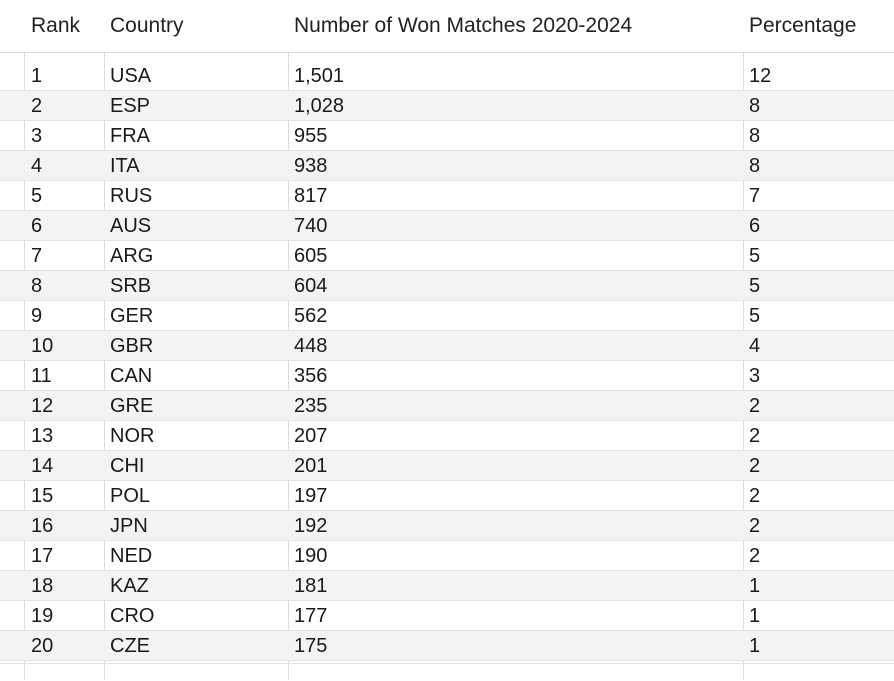  Describe the element at coordinates (37, 106) in the screenshot. I see `rank-cell: 2` at that location.